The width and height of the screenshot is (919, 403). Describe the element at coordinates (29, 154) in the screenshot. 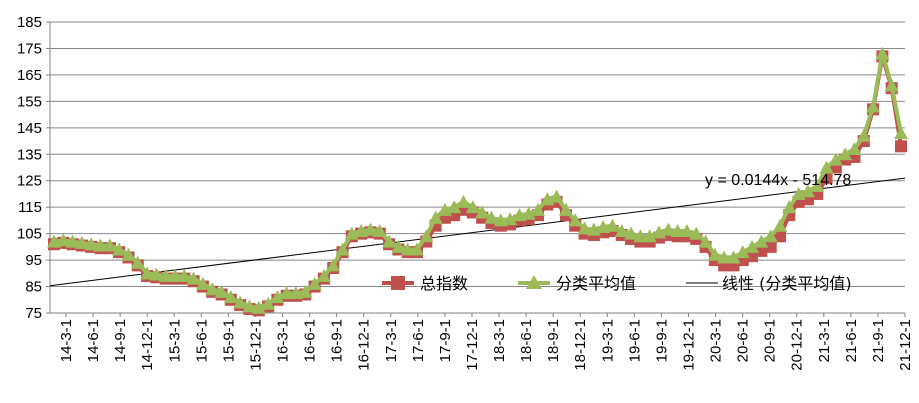

I see `y-tick-label: 135` at that location.